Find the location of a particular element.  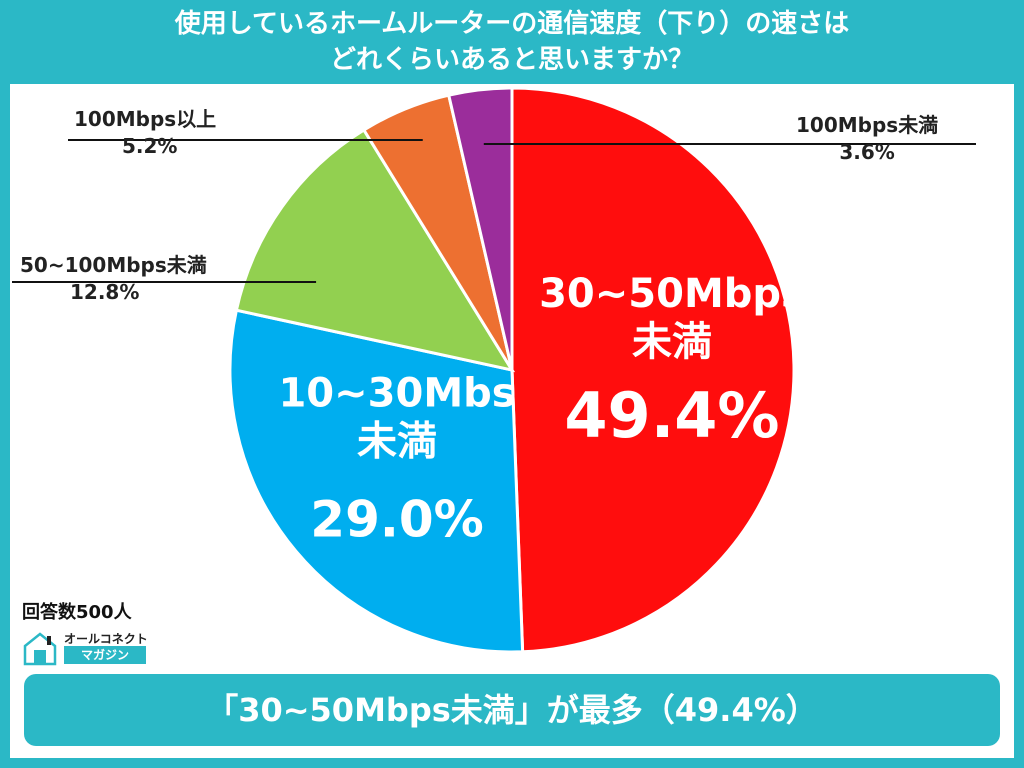

label-name: 100Mbps未満 is located at coordinates (867, 125).